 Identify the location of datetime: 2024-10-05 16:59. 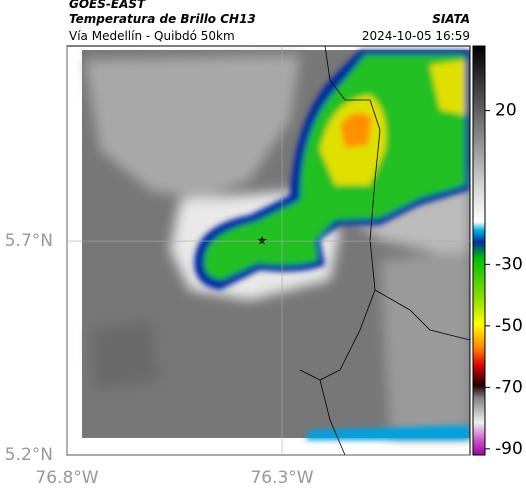
(416, 36).